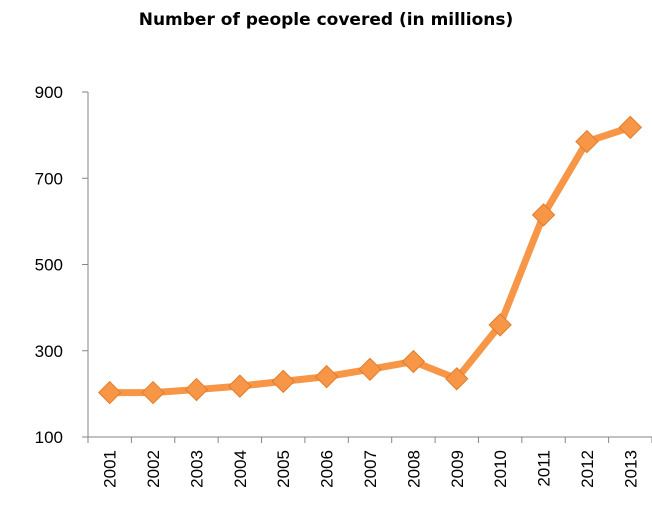 The height and width of the screenshot is (510, 652). I want to click on y-tick-label: 500, so click(49, 265).